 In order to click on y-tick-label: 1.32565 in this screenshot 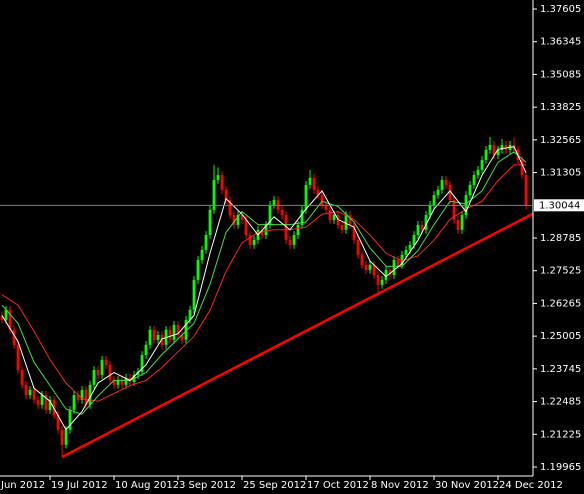, I will do `click(560, 140)`.